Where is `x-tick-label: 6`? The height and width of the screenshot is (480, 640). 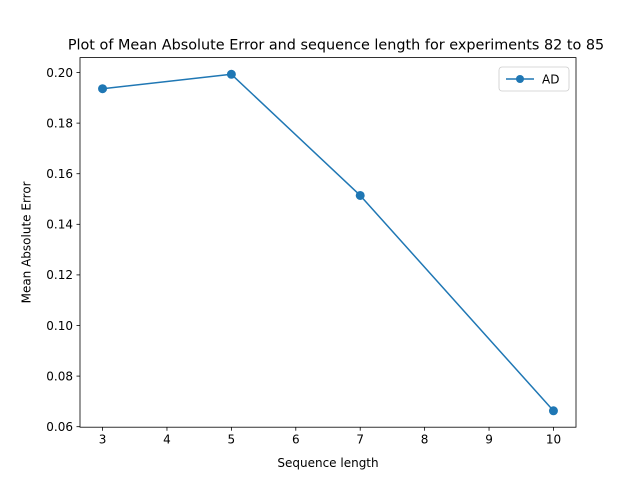
x-tick-label: 6 is located at coordinates (296, 440).